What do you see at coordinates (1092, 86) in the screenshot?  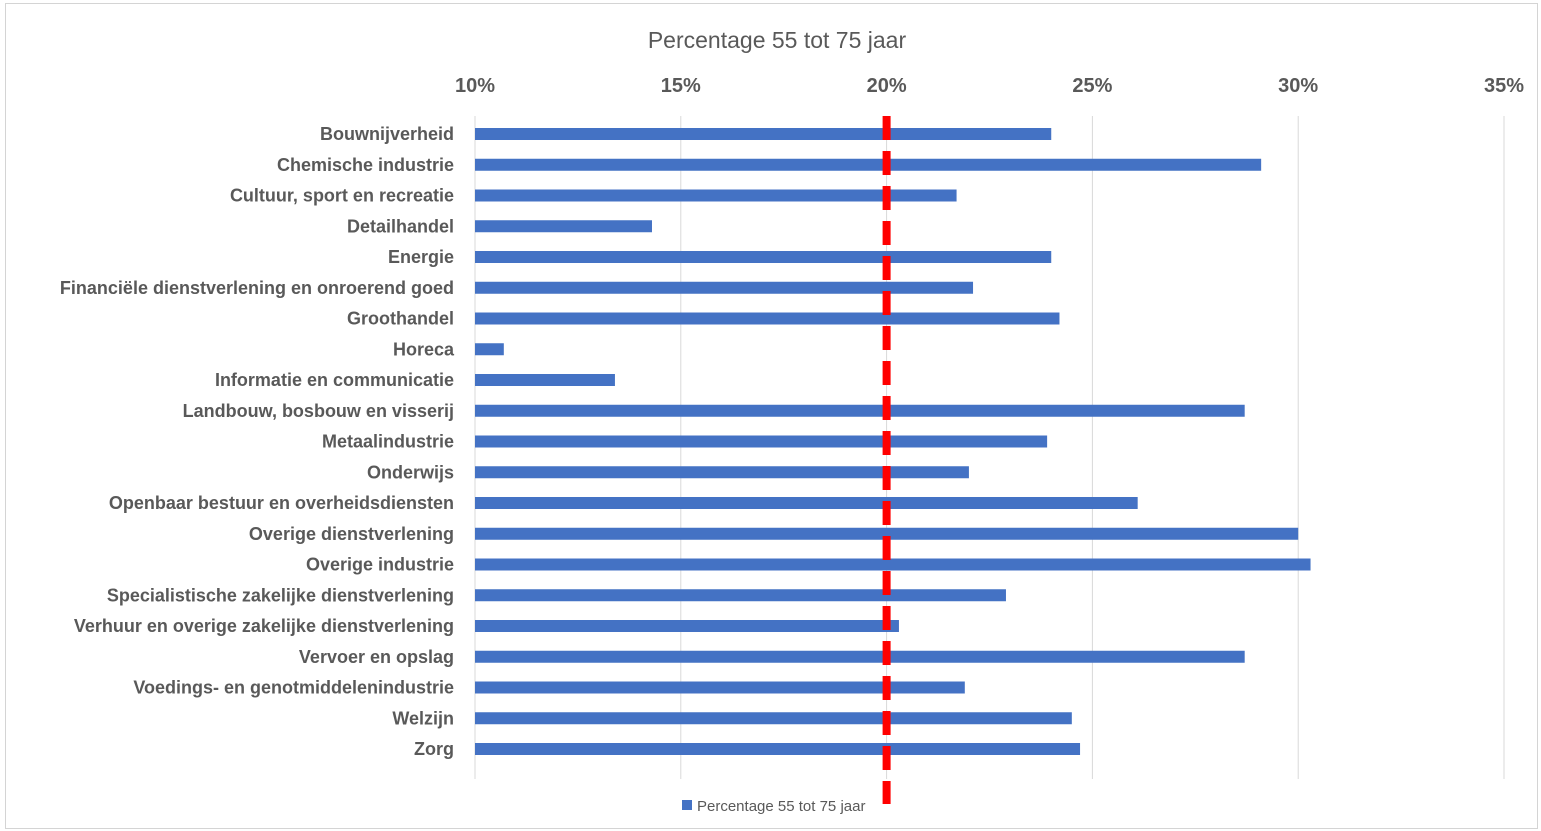 I see `x-tick-label: 25%` at bounding box center [1092, 86].